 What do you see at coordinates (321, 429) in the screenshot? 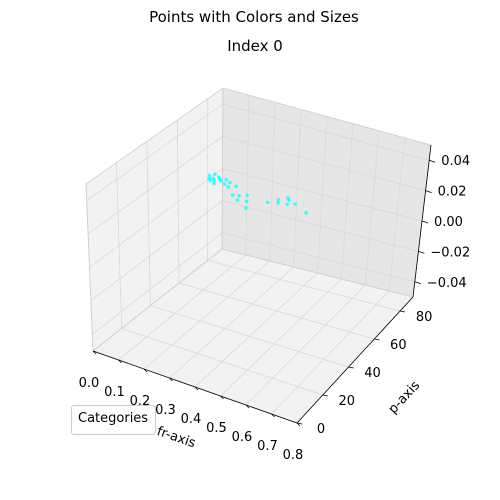
I see `y-tick-label: 0` at bounding box center [321, 429].